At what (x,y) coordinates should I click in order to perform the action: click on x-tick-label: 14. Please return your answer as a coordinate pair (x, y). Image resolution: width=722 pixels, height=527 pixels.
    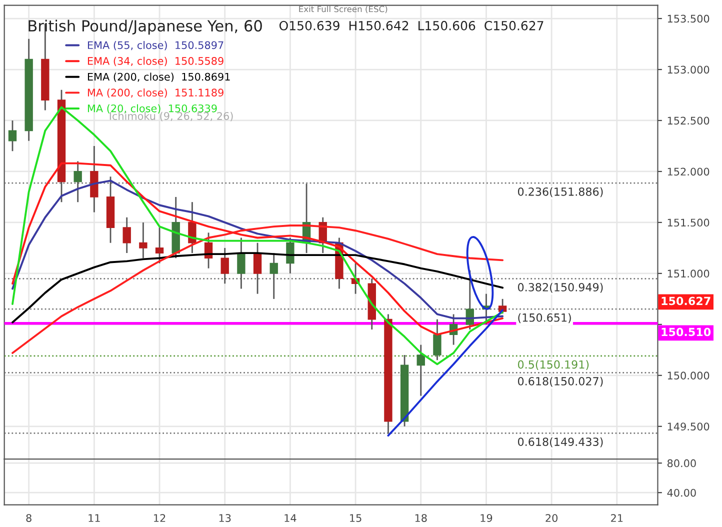
    Looking at the image, I should click on (290, 518).